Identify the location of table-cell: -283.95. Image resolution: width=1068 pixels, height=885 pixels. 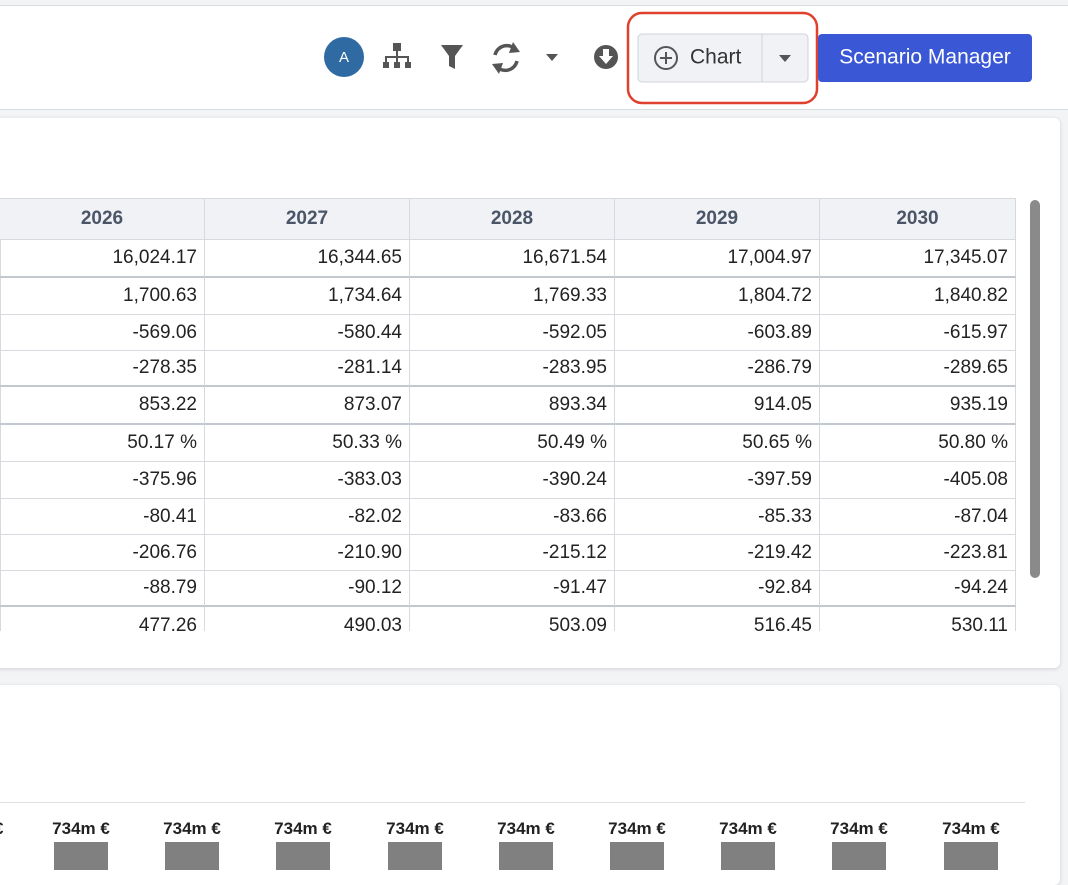
(512, 369).